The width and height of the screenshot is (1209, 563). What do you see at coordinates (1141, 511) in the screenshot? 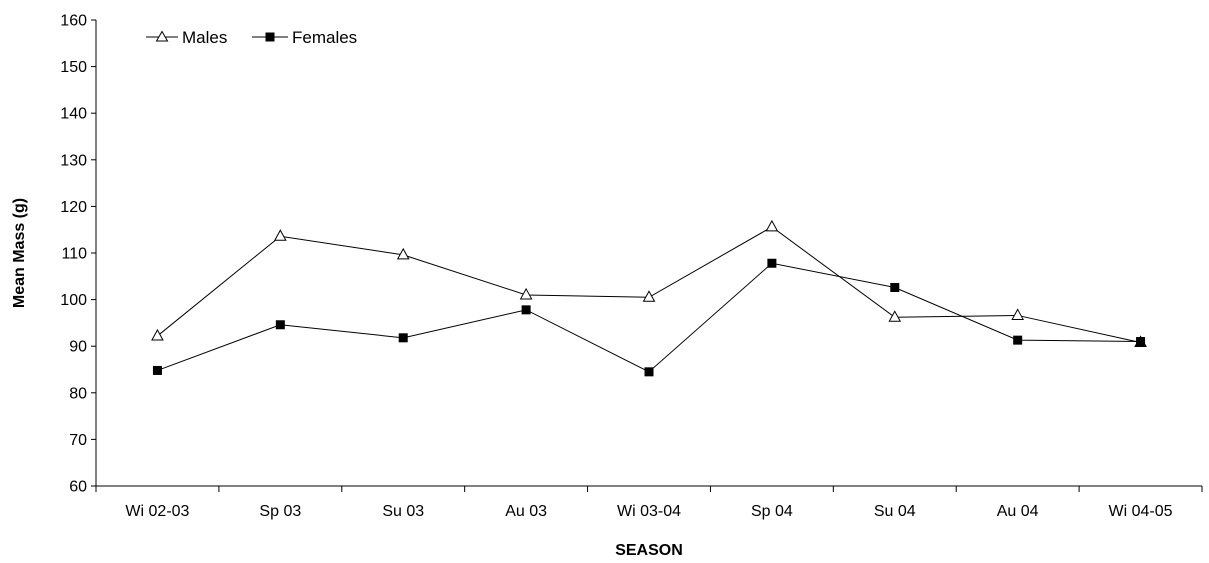
I see `x-tick-label: Wi 04-05` at bounding box center [1141, 511].